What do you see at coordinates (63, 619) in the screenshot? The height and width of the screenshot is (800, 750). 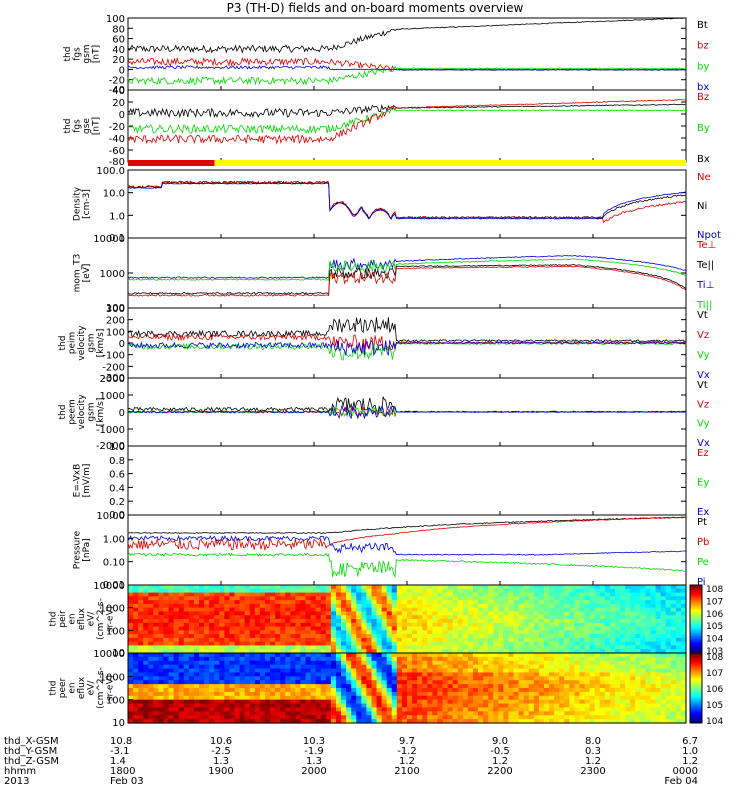 I see `y-axis-label: peir` at bounding box center [63, 619].